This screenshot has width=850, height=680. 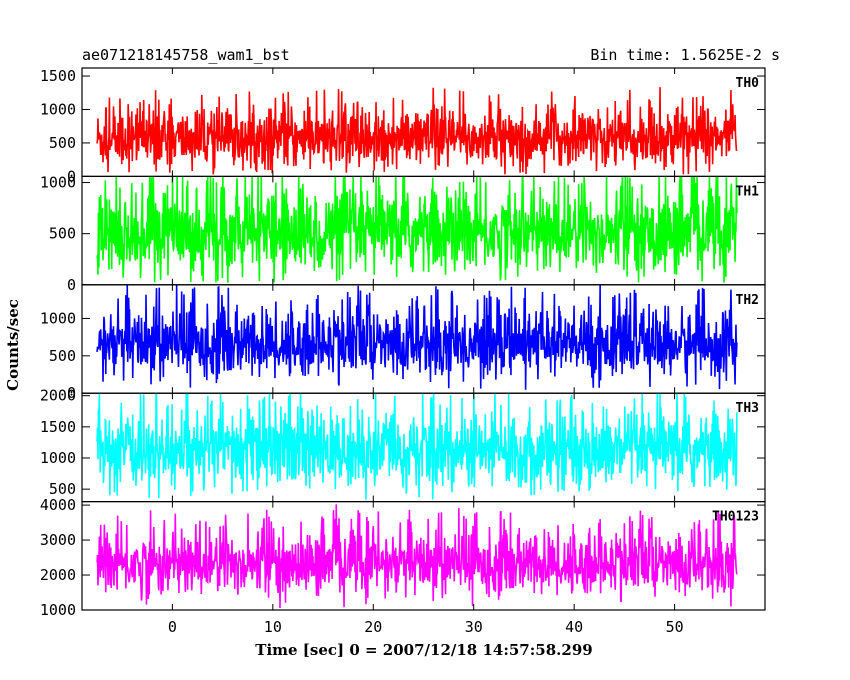 I want to click on x-axis-label: Time [sec] 0 = 2007/12/18 14:57:58.299, so click(x=423, y=650).